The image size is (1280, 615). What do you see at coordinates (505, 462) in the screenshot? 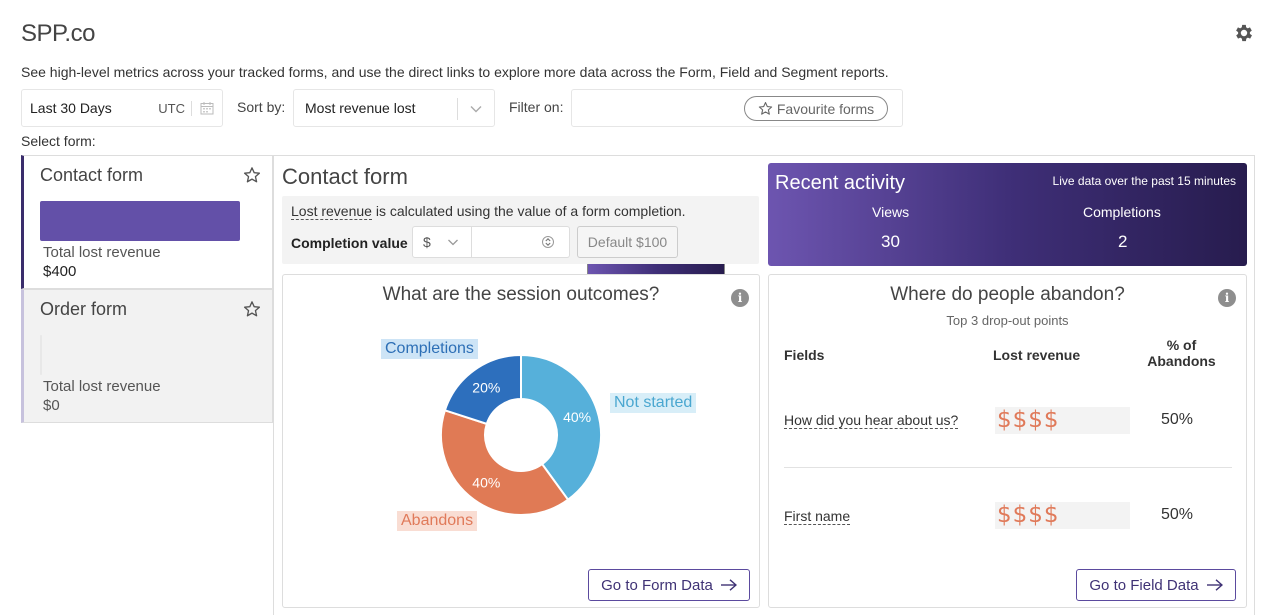
I see `donut-slice-abandons` at bounding box center [505, 462].